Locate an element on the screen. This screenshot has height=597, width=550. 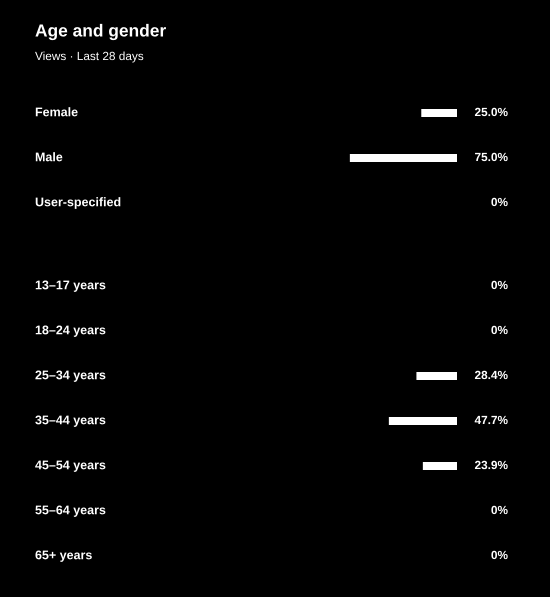
y-tick-label: 18–24 years is located at coordinates (71, 331).